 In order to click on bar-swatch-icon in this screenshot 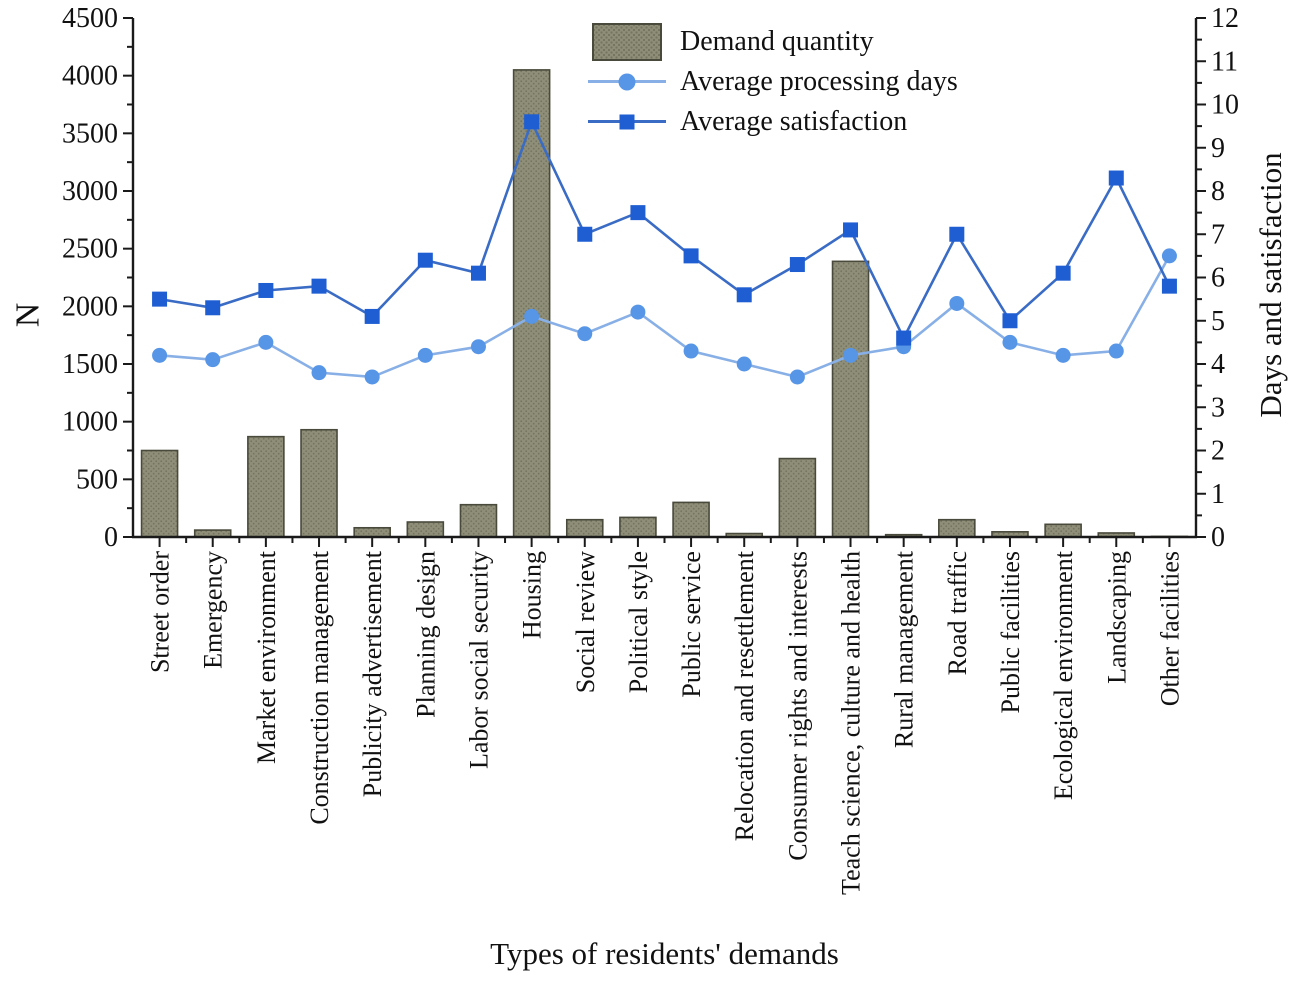, I will do `click(627, 41)`.